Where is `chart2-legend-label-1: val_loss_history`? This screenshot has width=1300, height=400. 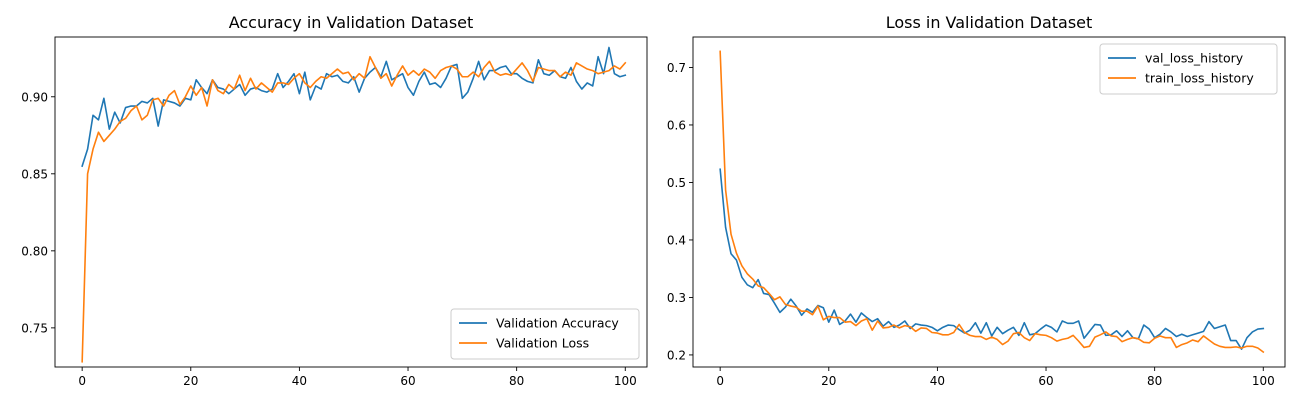 chart2-legend-label-1: val_loss_history is located at coordinates (1194, 58).